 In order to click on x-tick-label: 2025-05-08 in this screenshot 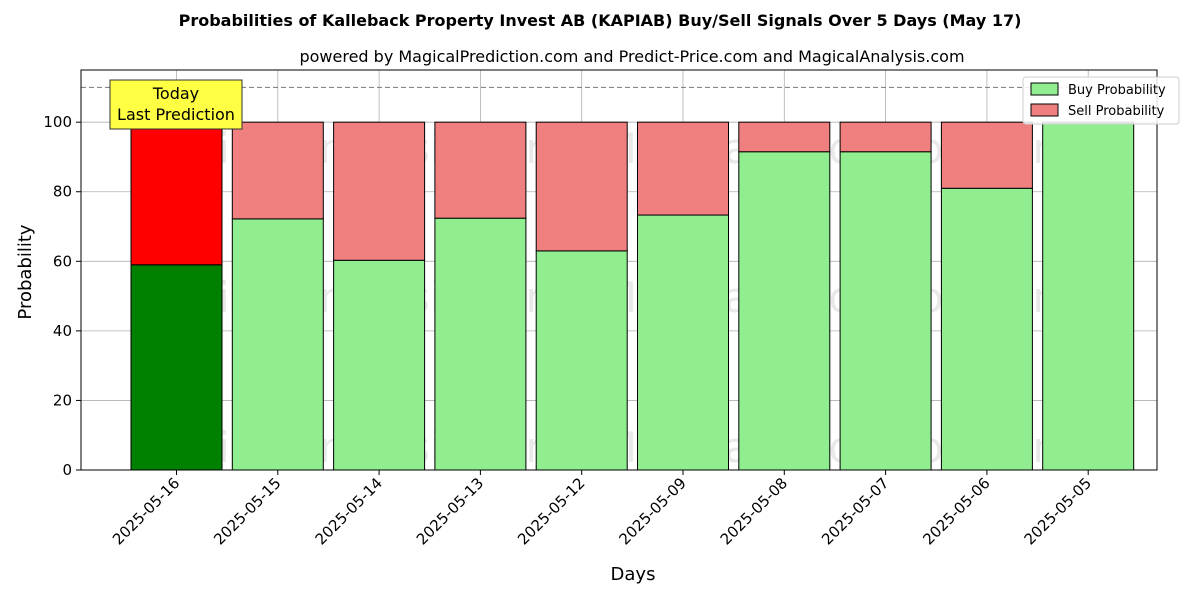, I will do `click(754, 511)`.